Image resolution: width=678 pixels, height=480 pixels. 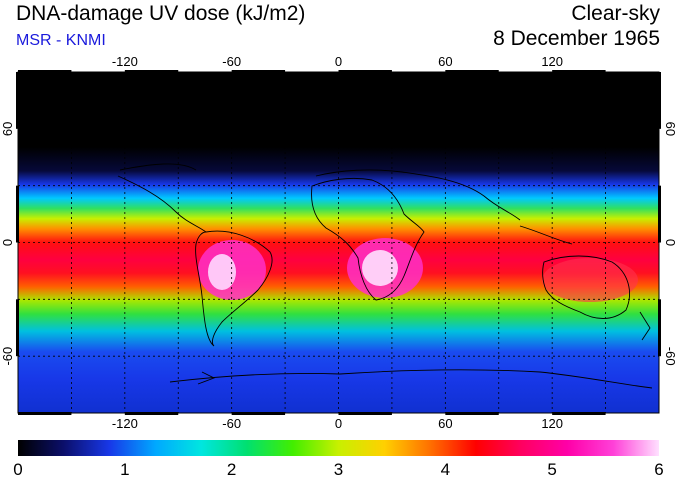 I want to click on australia-coast, so click(x=586, y=287).